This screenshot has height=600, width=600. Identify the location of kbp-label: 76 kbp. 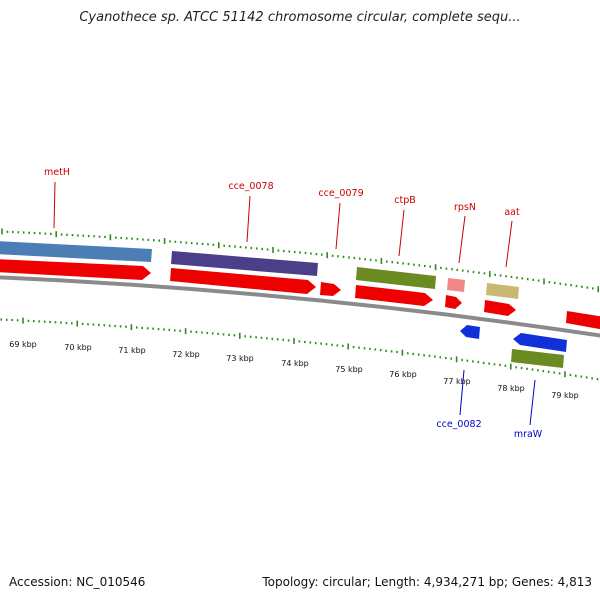
(403, 374).